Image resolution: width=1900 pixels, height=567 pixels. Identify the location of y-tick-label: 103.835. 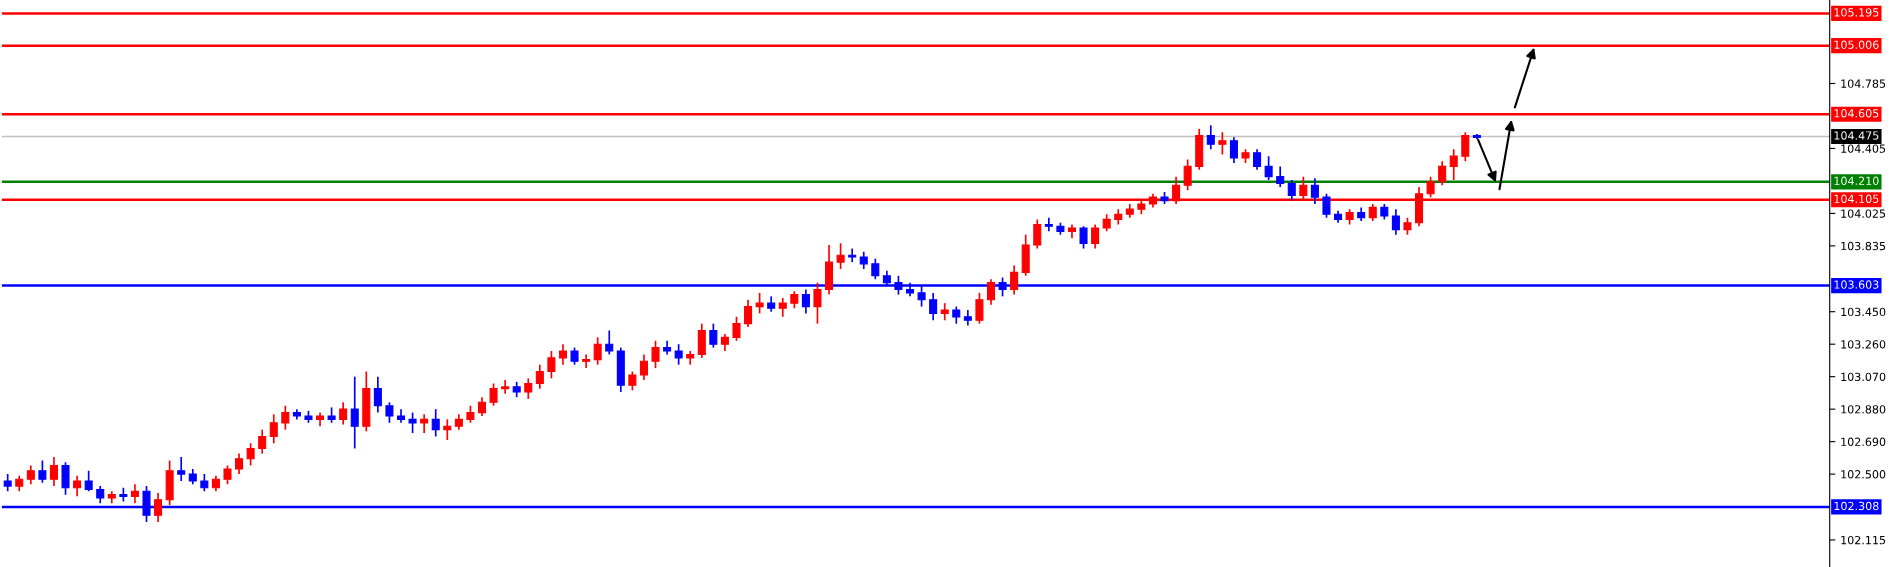
(1863, 246).